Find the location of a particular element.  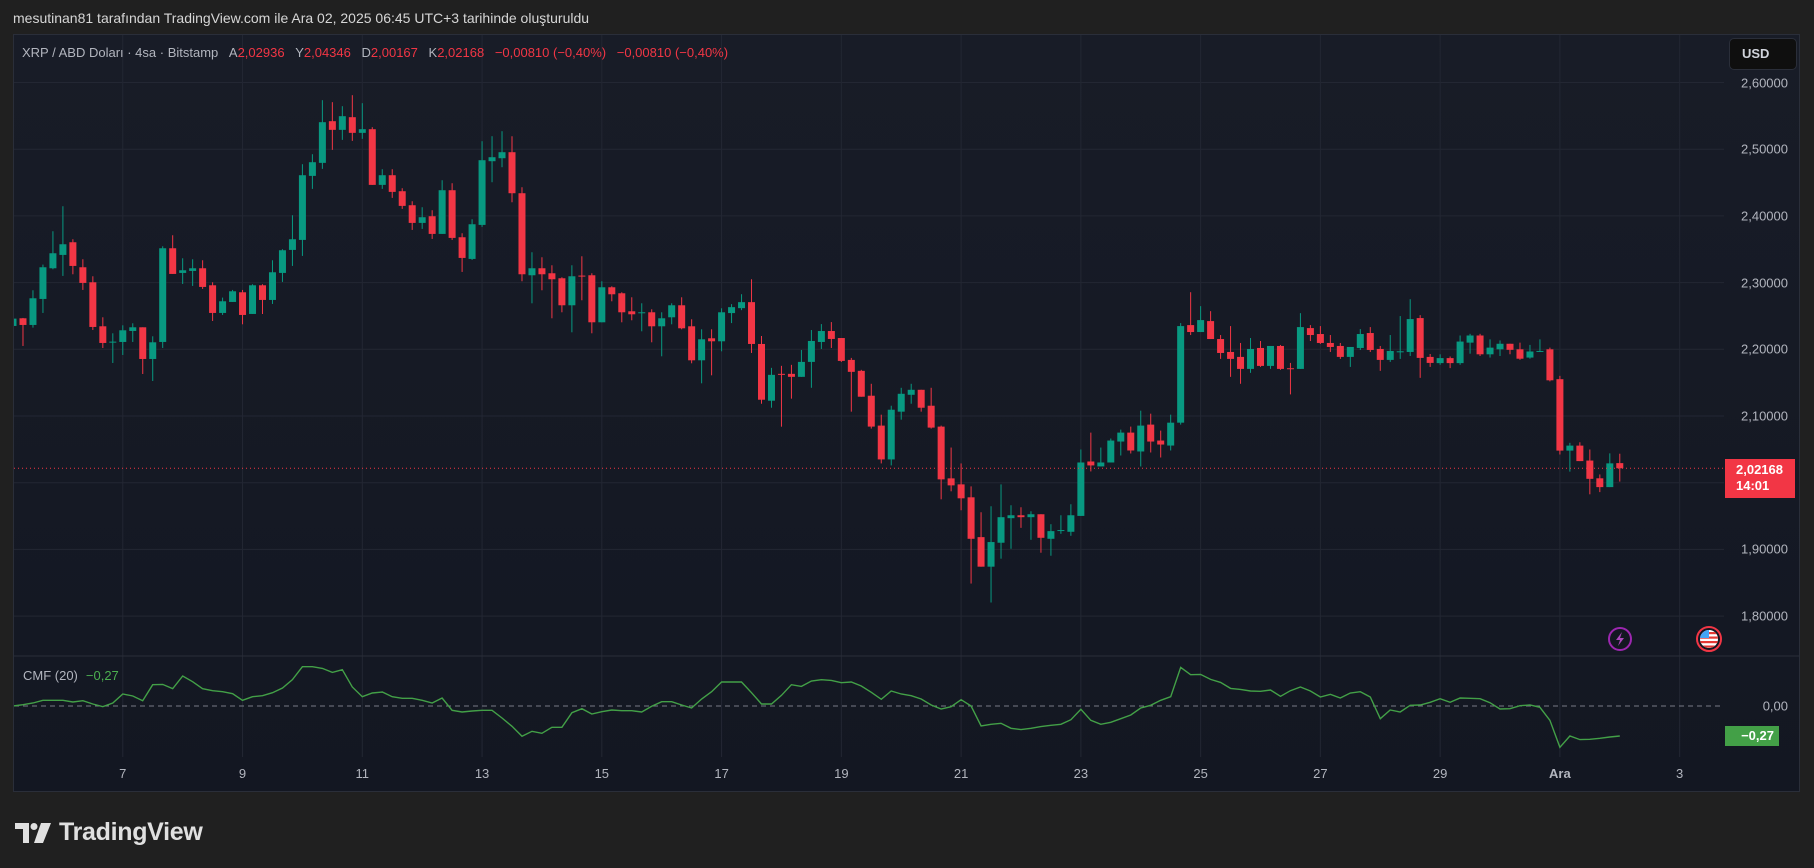

cmf-axis-label: 0,00 is located at coordinates (1775, 706).